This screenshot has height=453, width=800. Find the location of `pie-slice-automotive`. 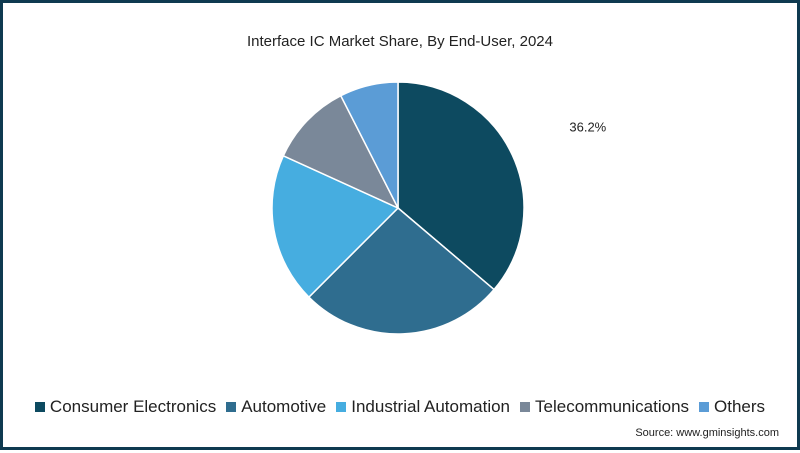

pie-slice-automotive is located at coordinates (401, 270).